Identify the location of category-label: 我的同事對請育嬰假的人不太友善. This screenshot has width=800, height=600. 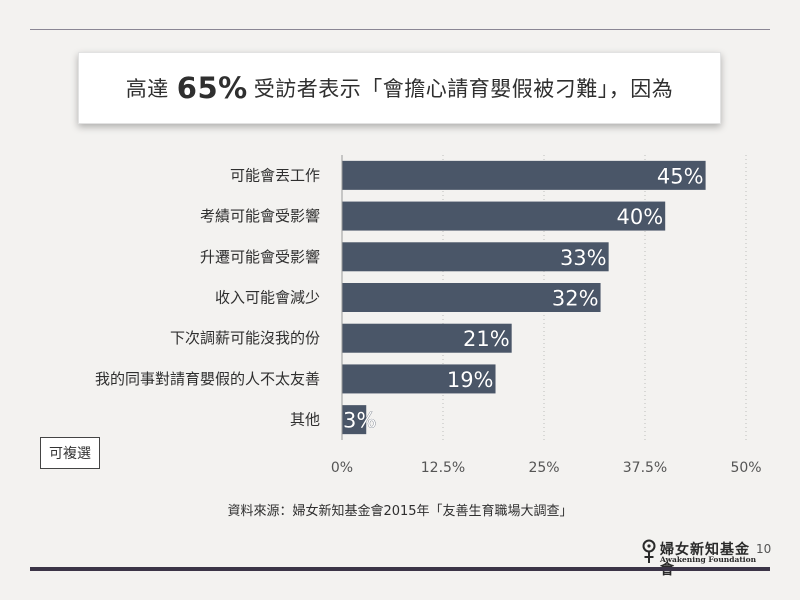
(207, 379).